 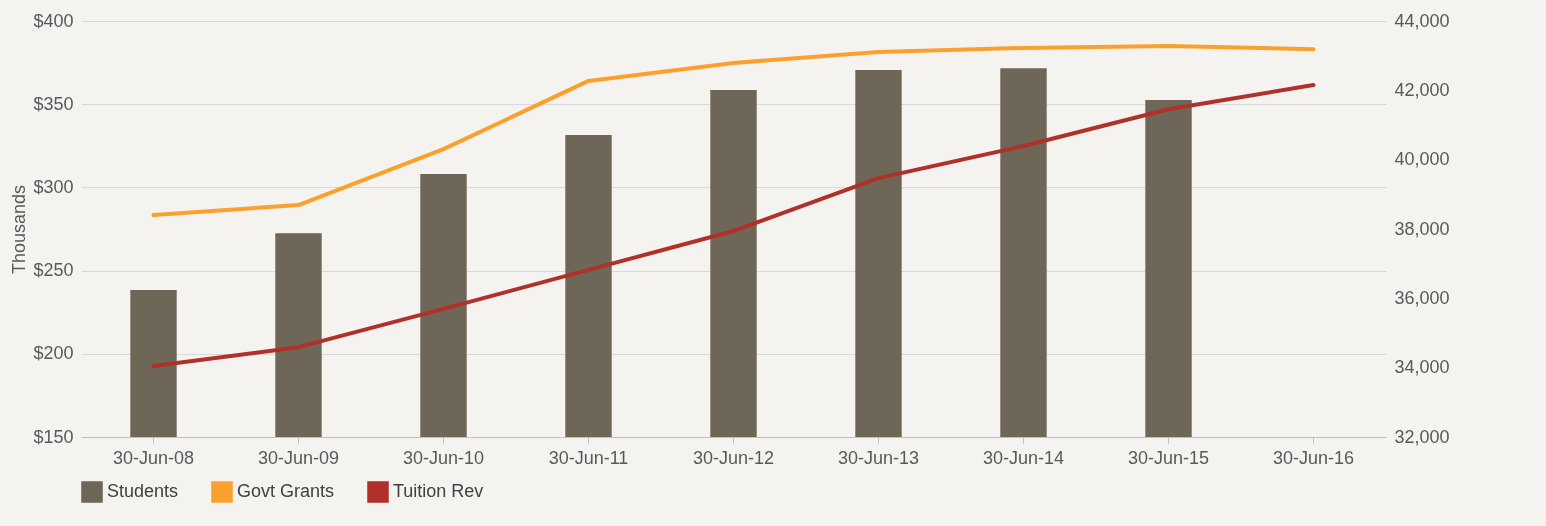 What do you see at coordinates (53, 103) in the screenshot?
I see `y-tick-label: $350` at bounding box center [53, 103].